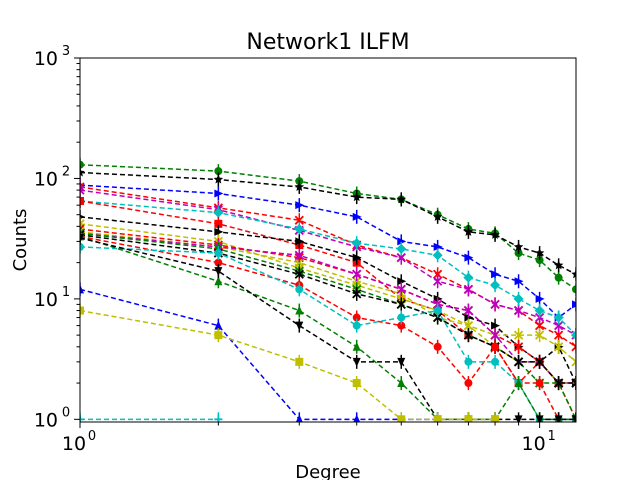 The width and height of the screenshot is (640, 480). What do you see at coordinates (92, 436) in the screenshot?
I see `x-tick-exponent: 0` at bounding box center [92, 436].